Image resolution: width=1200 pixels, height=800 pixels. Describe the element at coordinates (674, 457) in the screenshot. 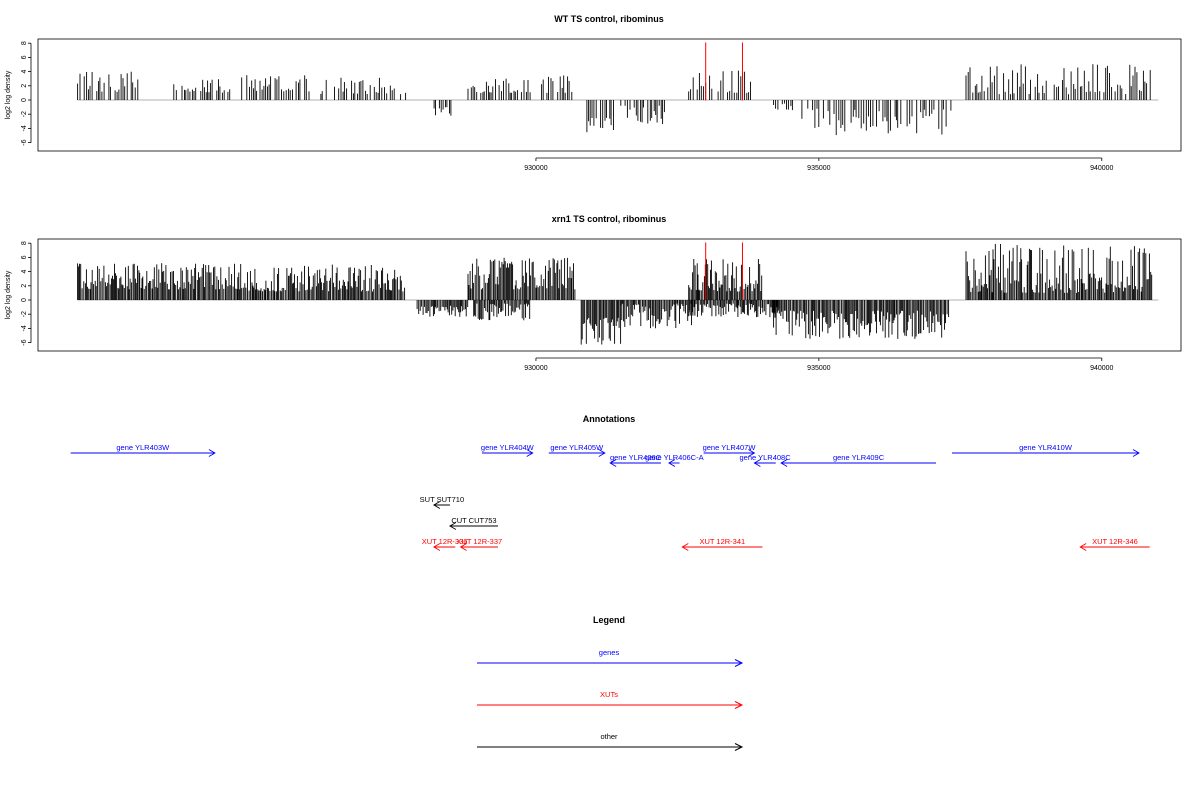

I see `annotation-label: gene YLR406C-A` at that location.